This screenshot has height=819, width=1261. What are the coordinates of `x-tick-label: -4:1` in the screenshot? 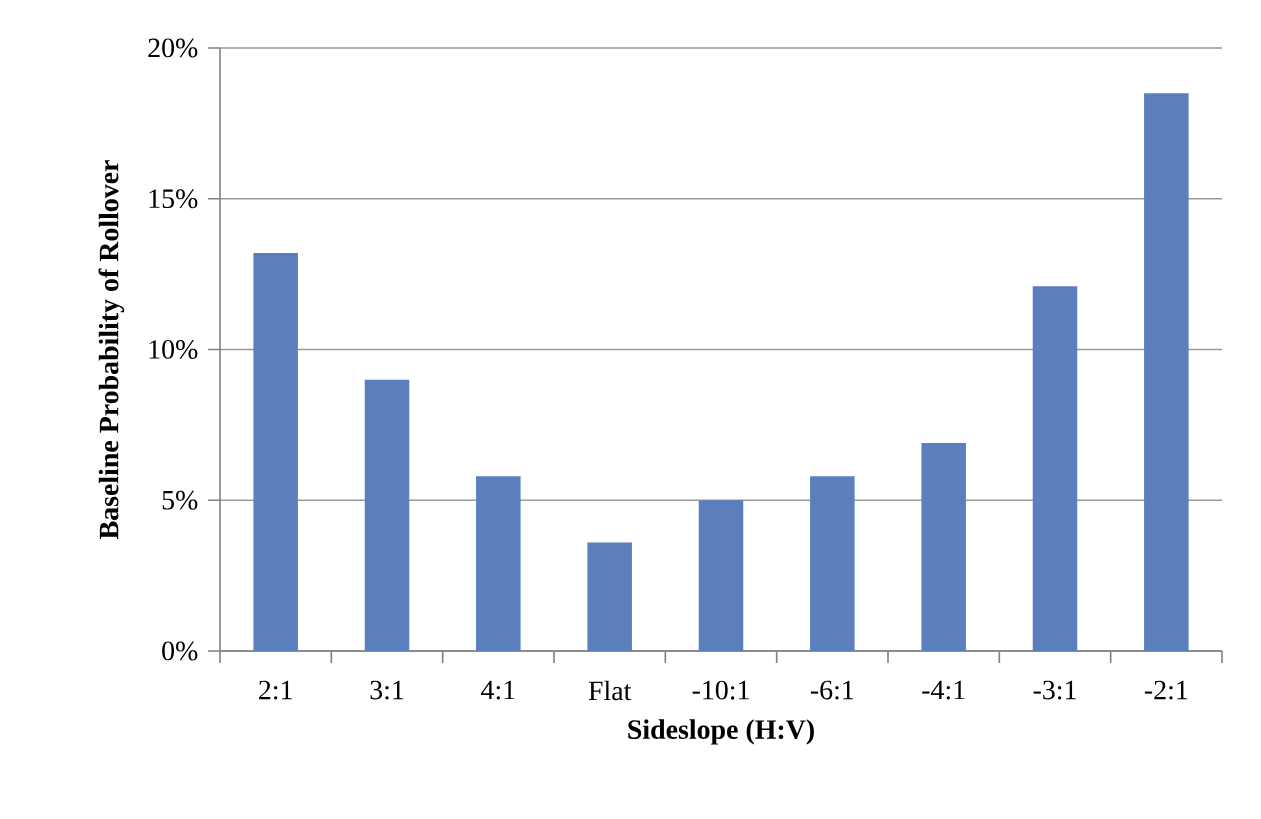 It's located at (943, 690).